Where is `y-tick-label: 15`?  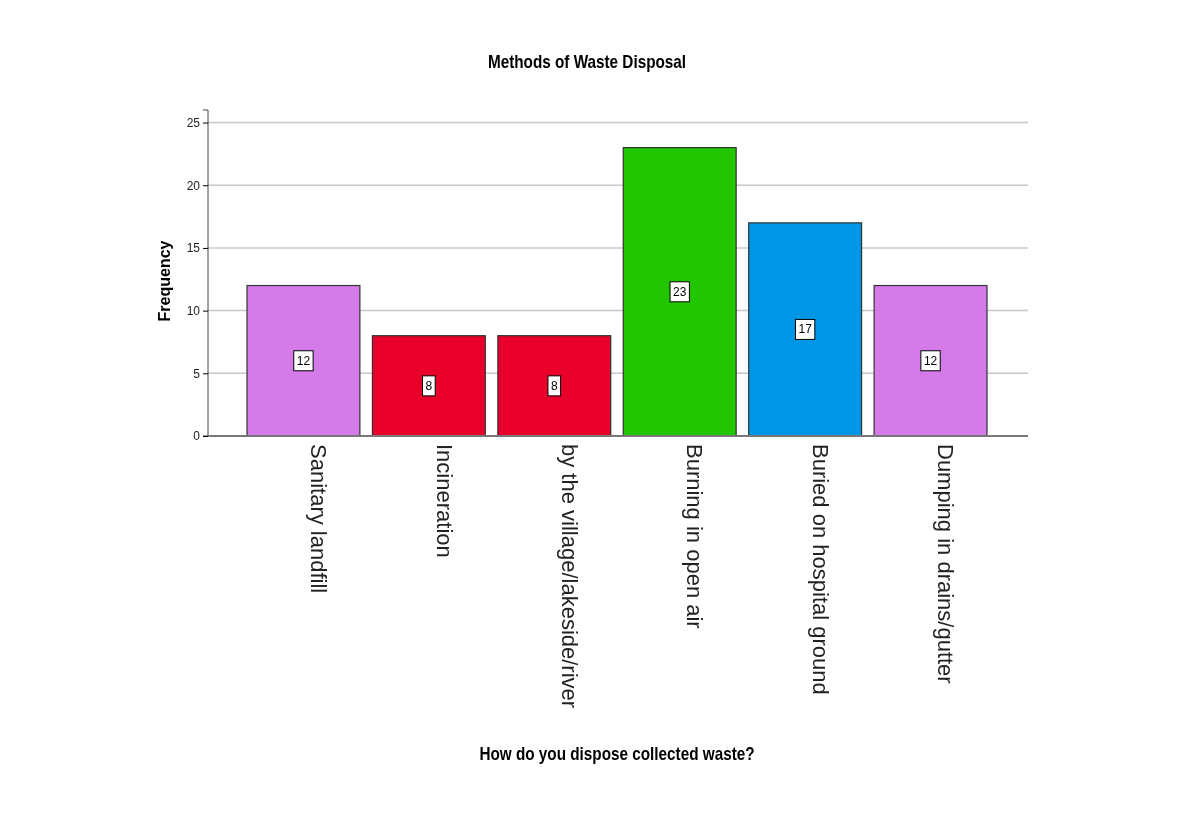 y-tick-label: 15 is located at coordinates (193, 248).